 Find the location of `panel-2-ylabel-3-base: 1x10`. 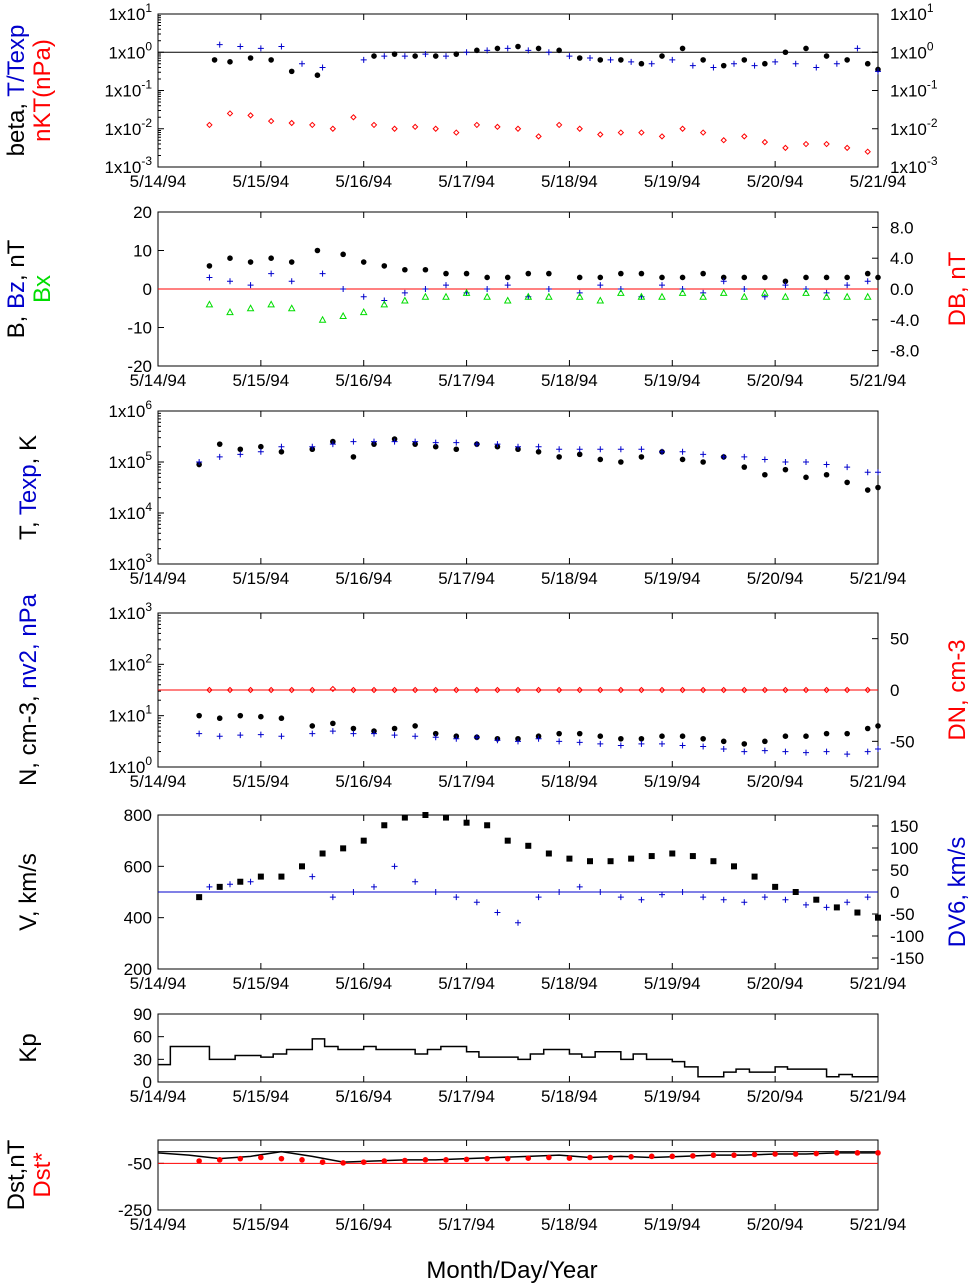

panel-2-ylabel-3-base: 1x10 is located at coordinates (126, 411).